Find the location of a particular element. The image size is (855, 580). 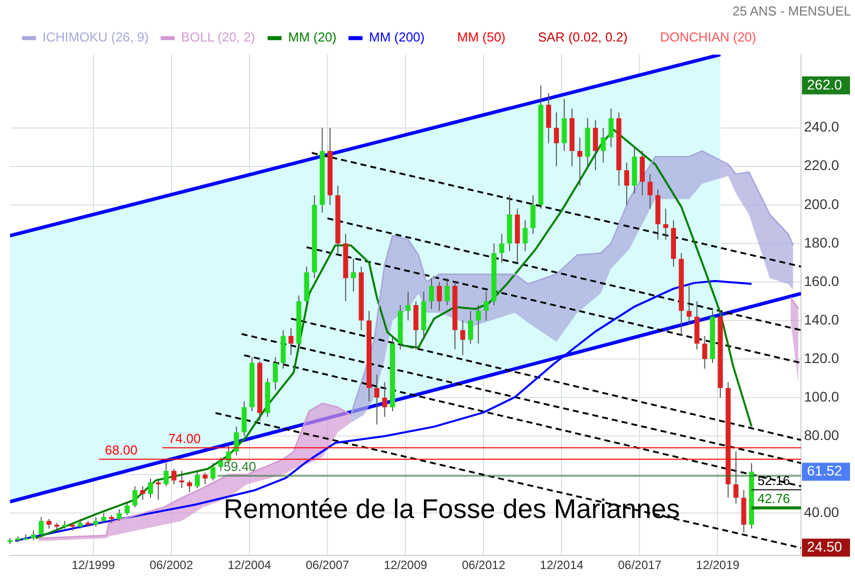

x-tick-label: 06/2012 is located at coordinates (484, 565).